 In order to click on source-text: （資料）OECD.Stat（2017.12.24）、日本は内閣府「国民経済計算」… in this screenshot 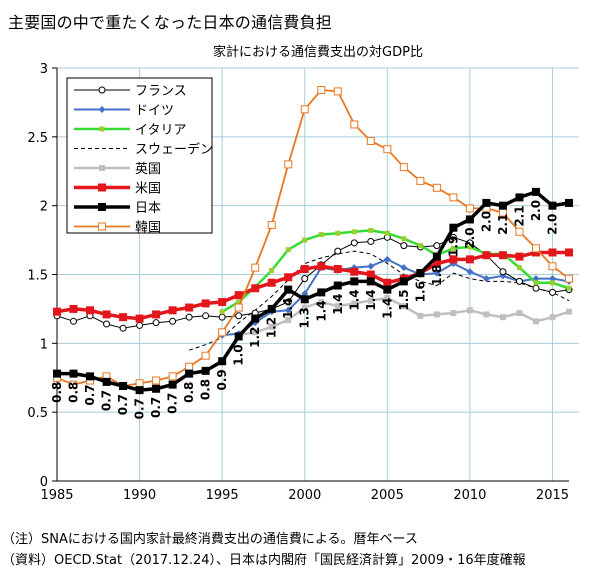, I will do `click(264, 560)`.